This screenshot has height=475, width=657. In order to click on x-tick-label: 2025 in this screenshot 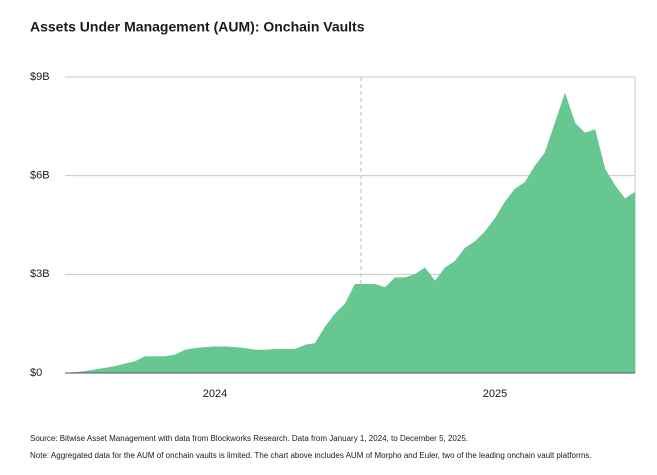, I will do `click(495, 394)`.